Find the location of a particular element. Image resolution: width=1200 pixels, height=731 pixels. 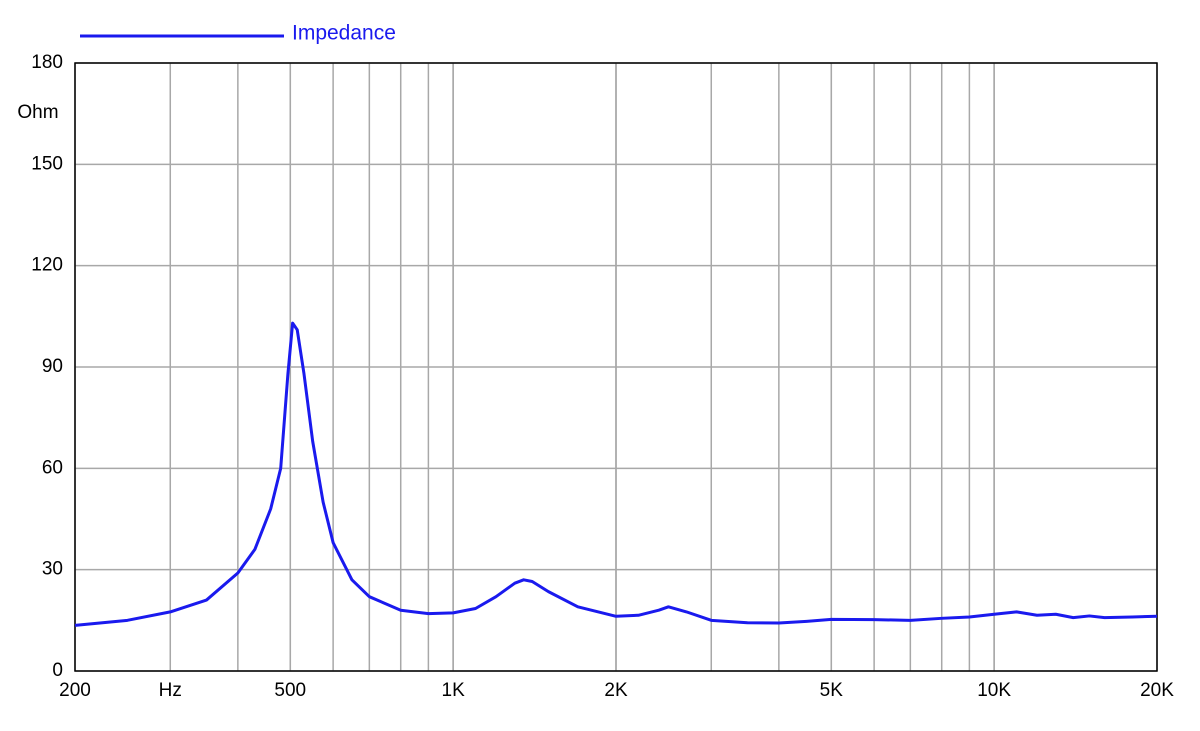

y-tick-label: 180 is located at coordinates (47, 62).